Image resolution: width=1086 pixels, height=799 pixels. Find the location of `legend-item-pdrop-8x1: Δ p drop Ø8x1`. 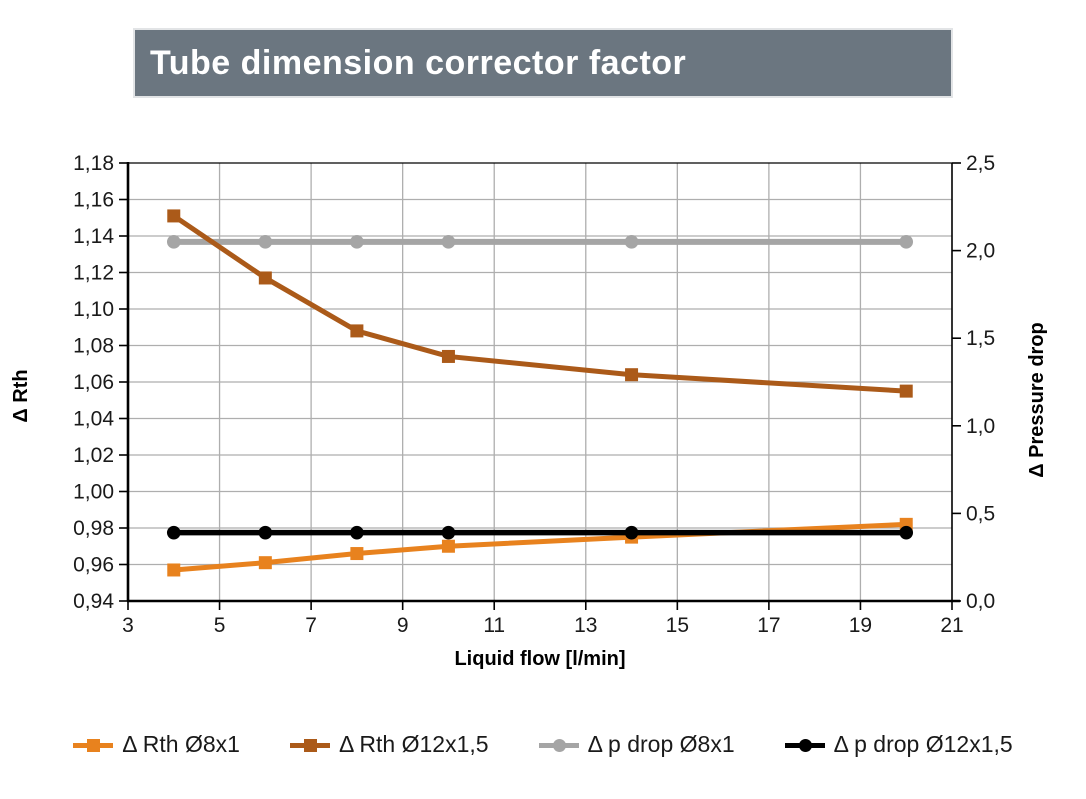

legend-item-pdrop-8x1: Δ p drop Ø8x1 is located at coordinates (636, 744).